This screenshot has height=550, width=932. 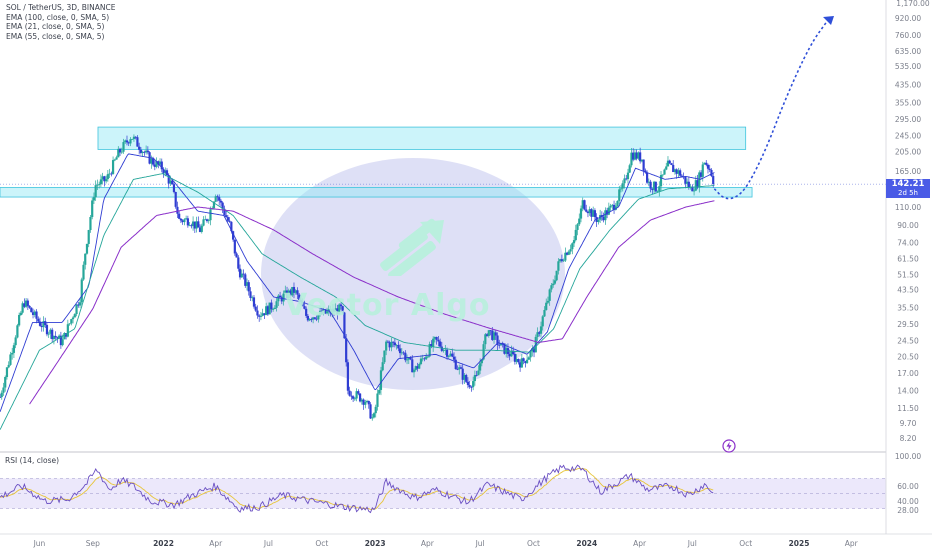 I want to click on legend-ema-100: EMA (100, close, 0, SMA, 5), so click(x=58, y=17).